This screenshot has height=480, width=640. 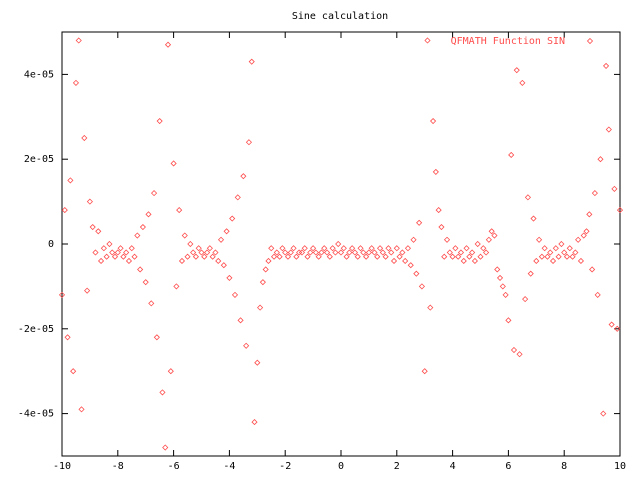 What do you see at coordinates (118, 466) in the screenshot?
I see `x-tick-label: -8` at bounding box center [118, 466].